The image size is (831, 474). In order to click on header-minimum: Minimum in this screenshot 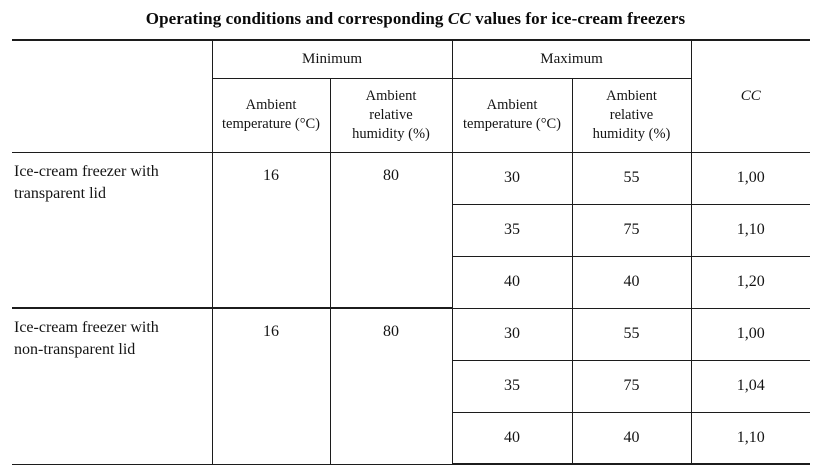, I will do `click(332, 59)`.